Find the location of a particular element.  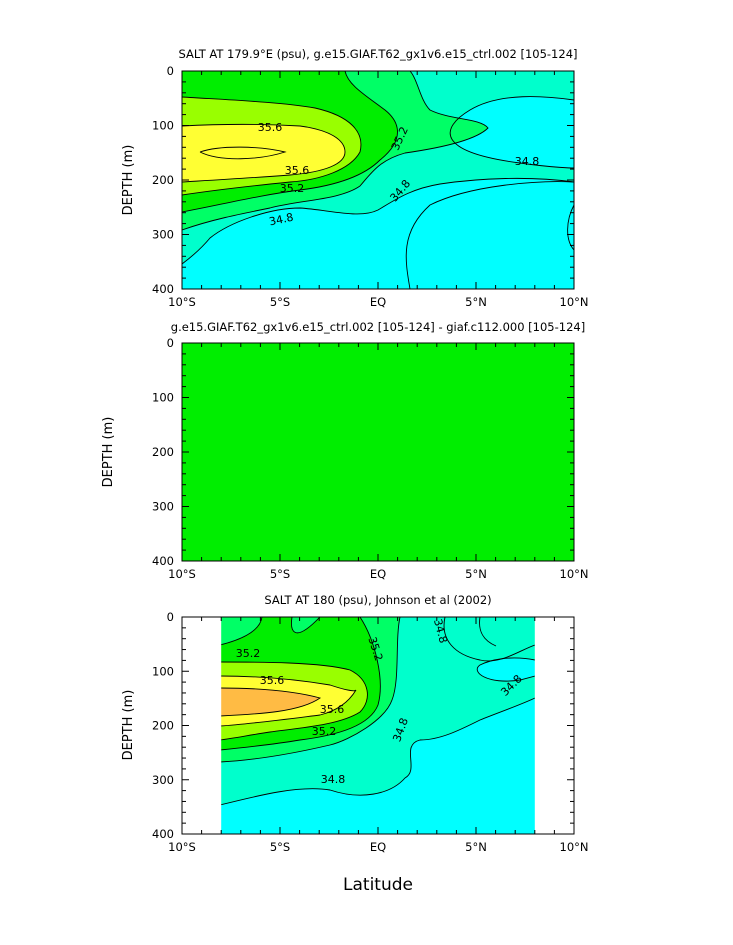

panel-1-ylabel: DEPTH (m) is located at coordinates (128, 180).